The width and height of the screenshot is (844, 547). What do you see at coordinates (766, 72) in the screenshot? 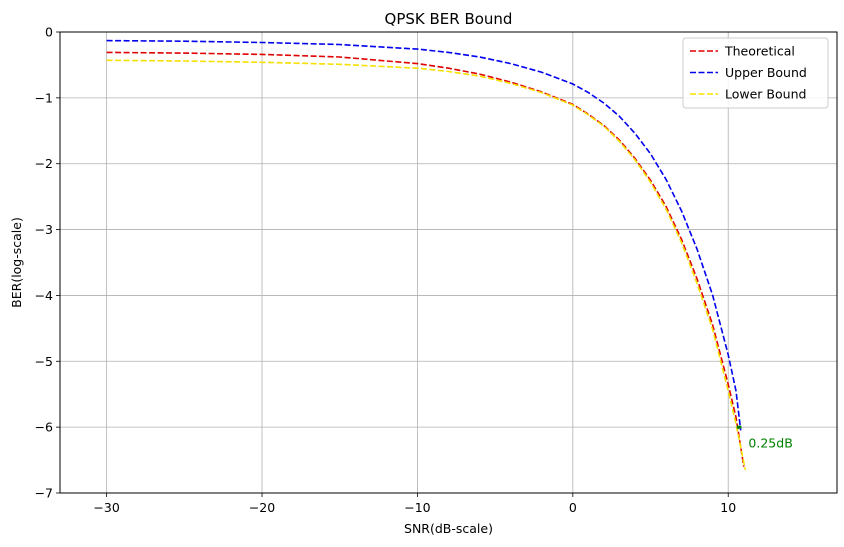
I see `legend-label-1: Upper Bound` at bounding box center [766, 72].